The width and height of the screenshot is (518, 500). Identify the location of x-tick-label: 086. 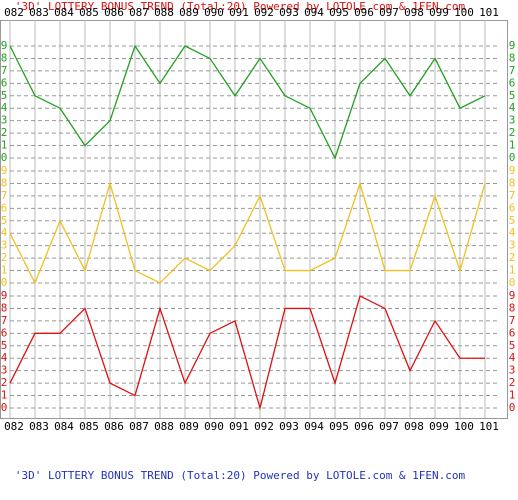
(114, 12).